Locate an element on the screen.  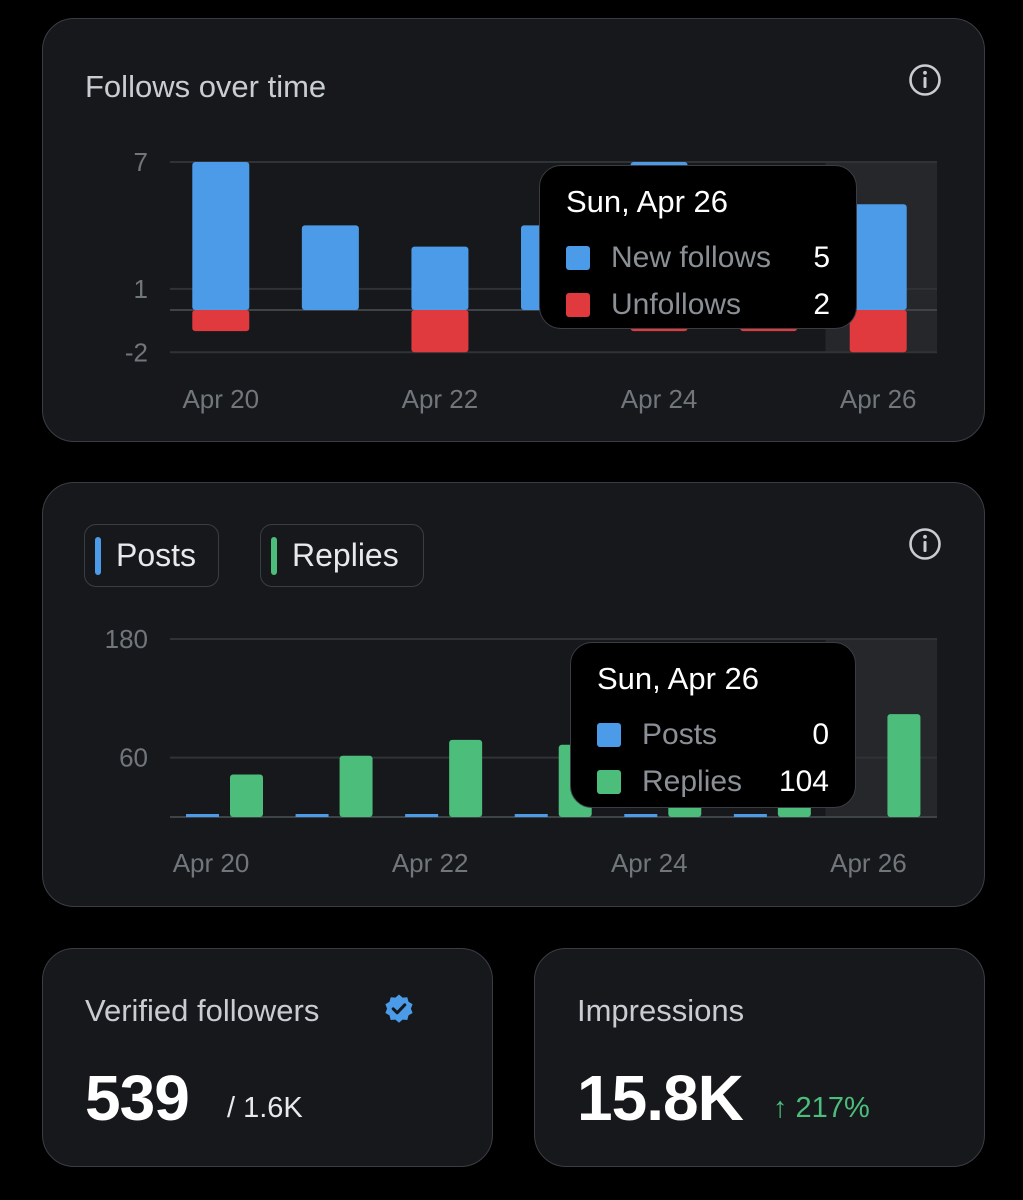
tooltip-value: 0 is located at coordinates (820, 734).